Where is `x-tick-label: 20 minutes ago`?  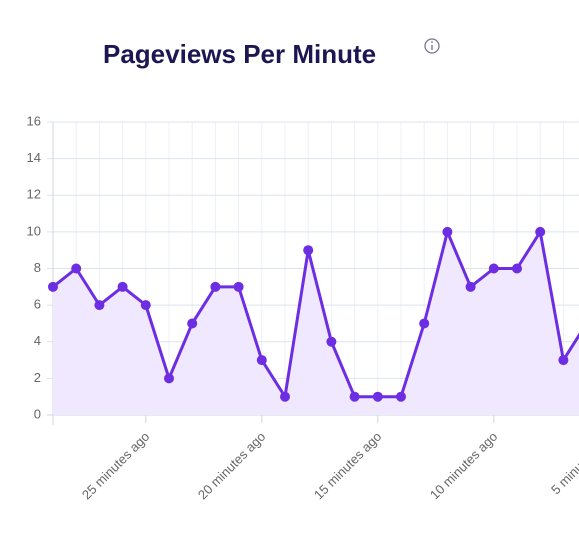 x-tick-label: 20 minutes ago is located at coordinates (231, 465).